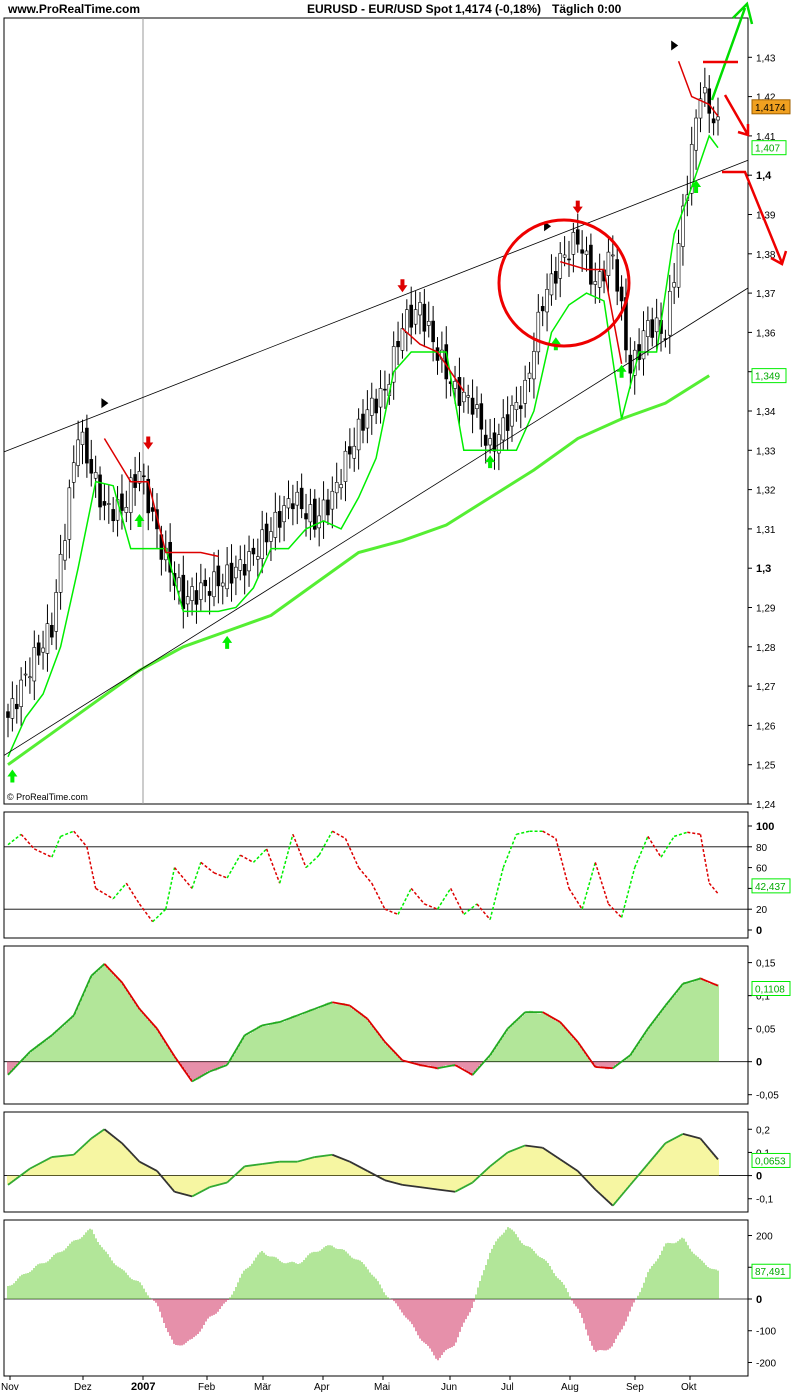 This screenshot has width=800, height=1400. What do you see at coordinates (766, 1030) in the screenshot?
I see `2-tick-label: 0,05` at bounding box center [766, 1030].